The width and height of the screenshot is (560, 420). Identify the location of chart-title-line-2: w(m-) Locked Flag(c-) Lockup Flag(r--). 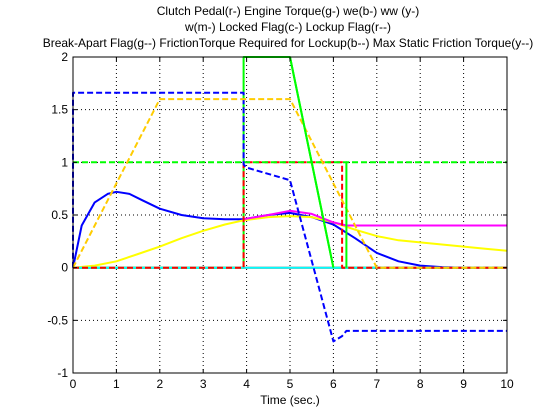
(287, 27).